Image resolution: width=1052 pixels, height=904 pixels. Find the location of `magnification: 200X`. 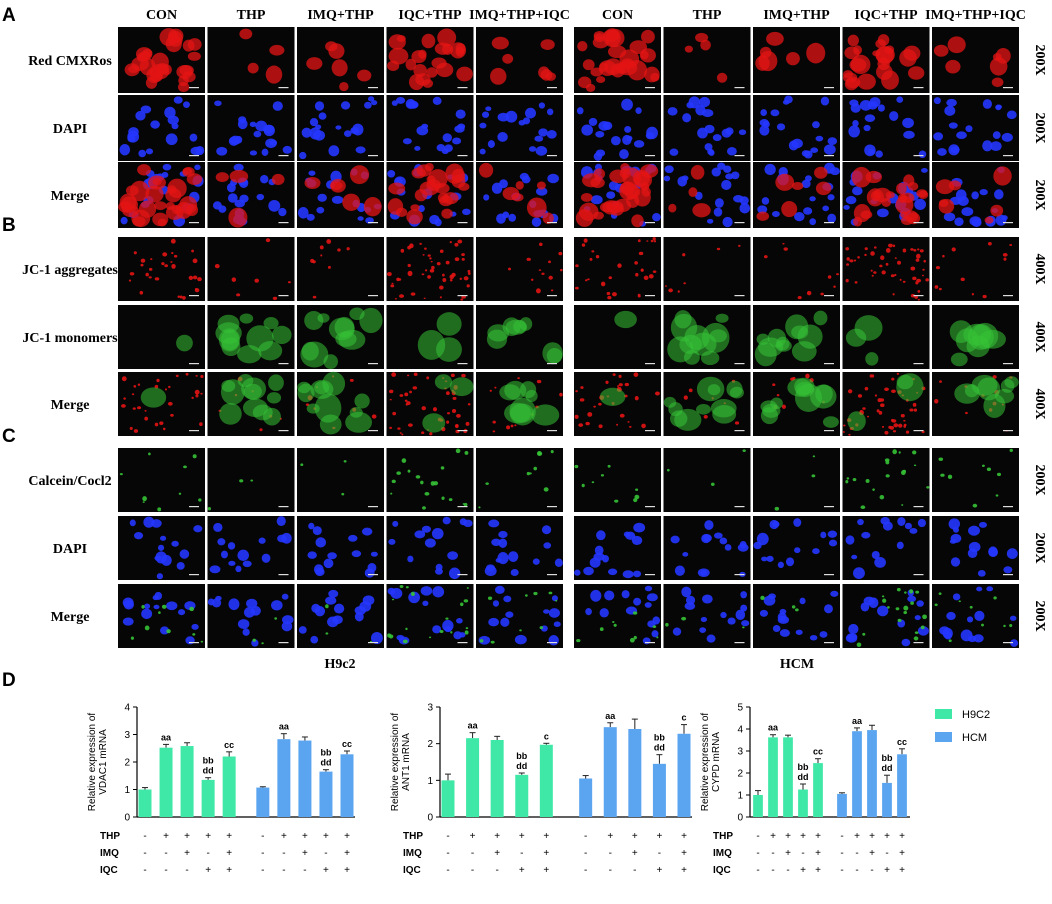

magnification: 200X is located at coordinates (1039, 615).